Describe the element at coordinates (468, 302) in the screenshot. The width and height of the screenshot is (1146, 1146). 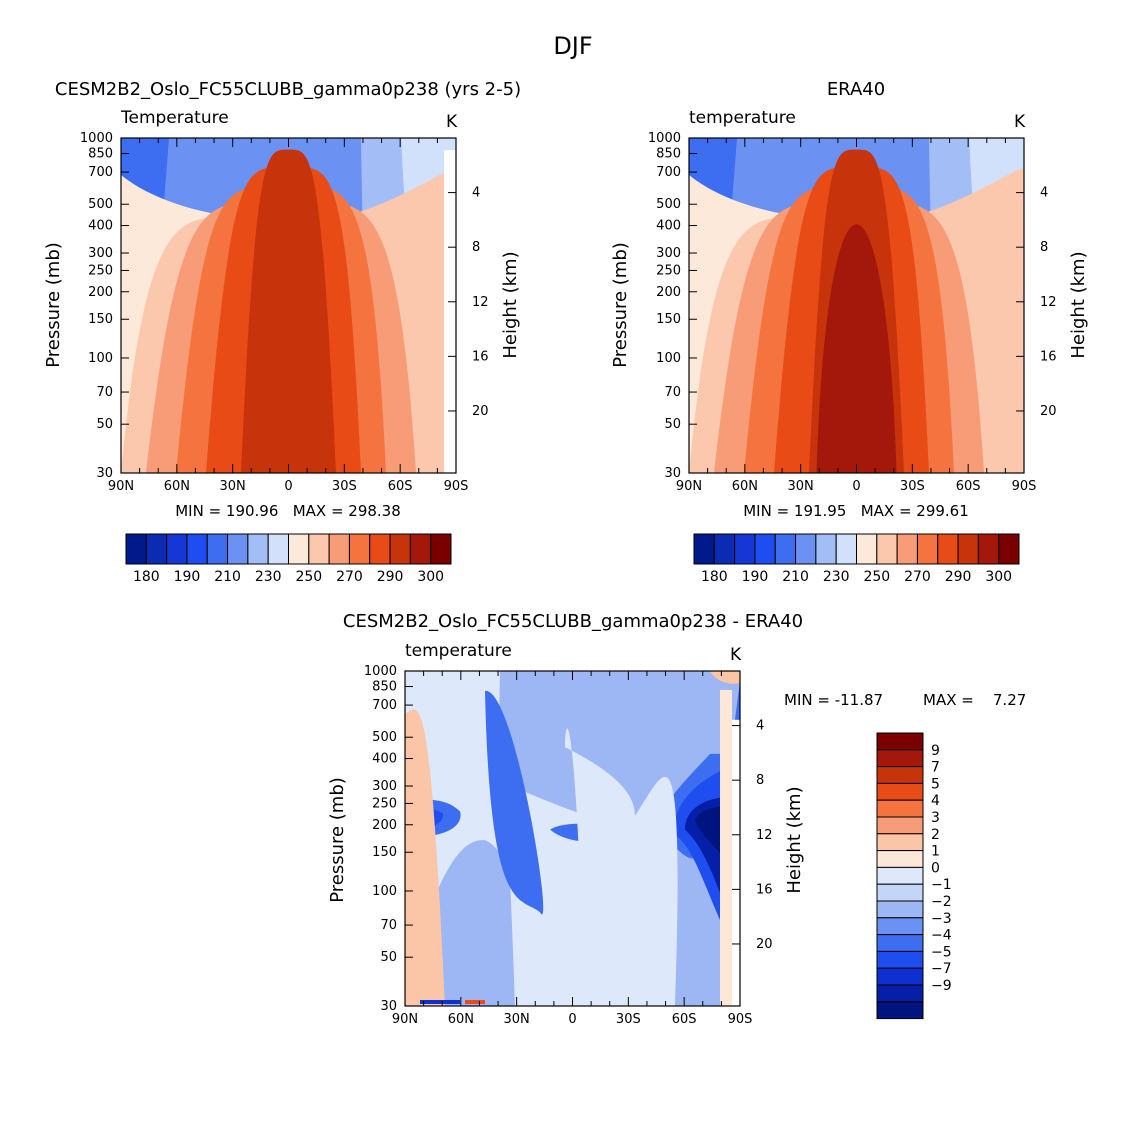
I see `panel-model-height-ticks: 4 8 12 16 20` at that location.